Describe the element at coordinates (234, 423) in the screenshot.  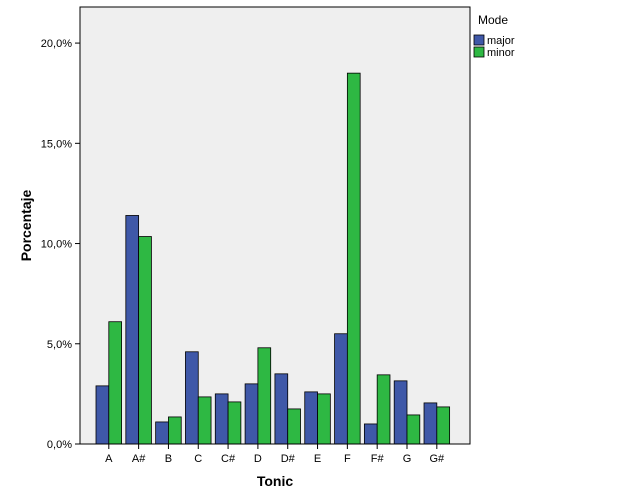
I see `bar-minor-C#` at that location.